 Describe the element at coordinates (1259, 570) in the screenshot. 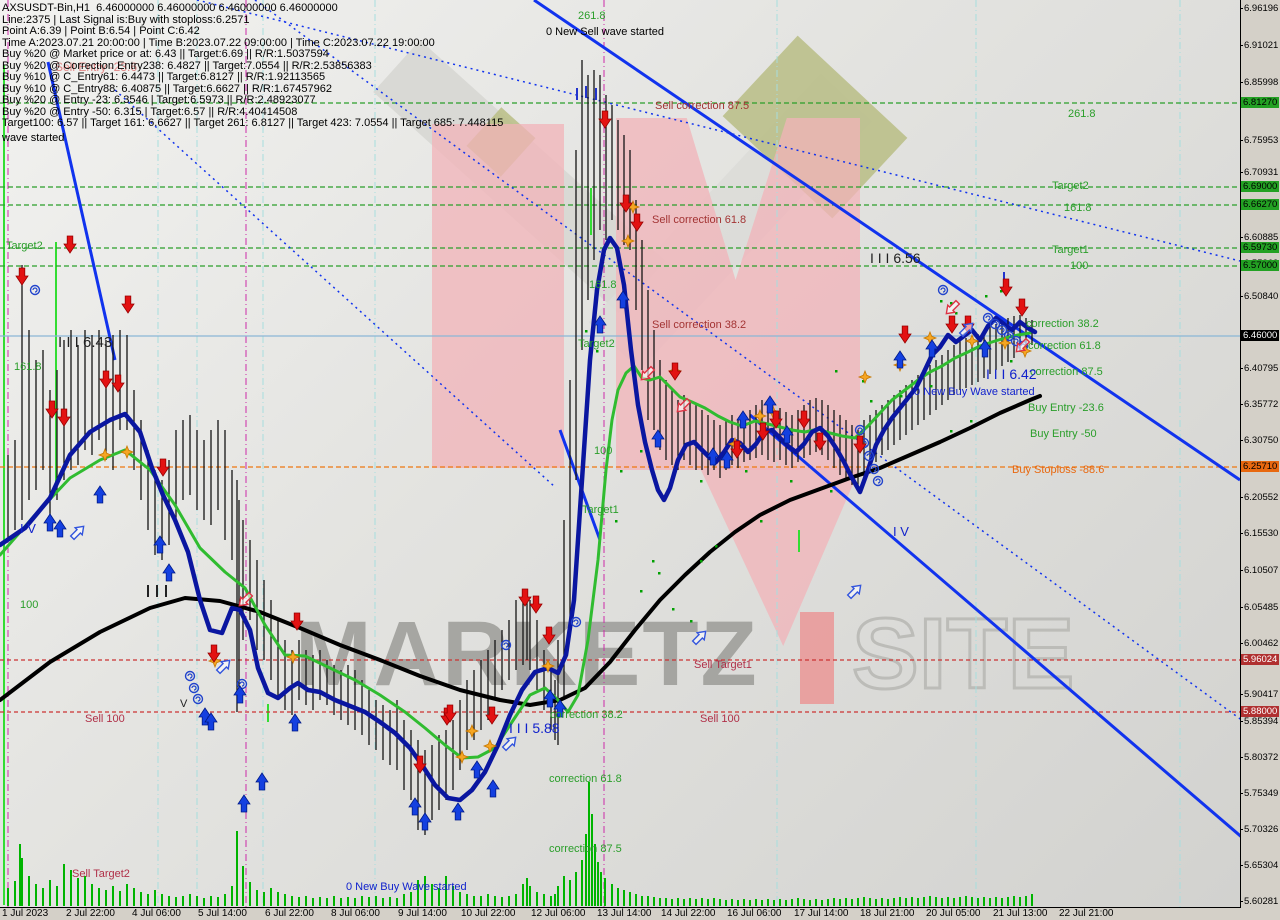

I see `price-tick-label: 6.10507` at that location.